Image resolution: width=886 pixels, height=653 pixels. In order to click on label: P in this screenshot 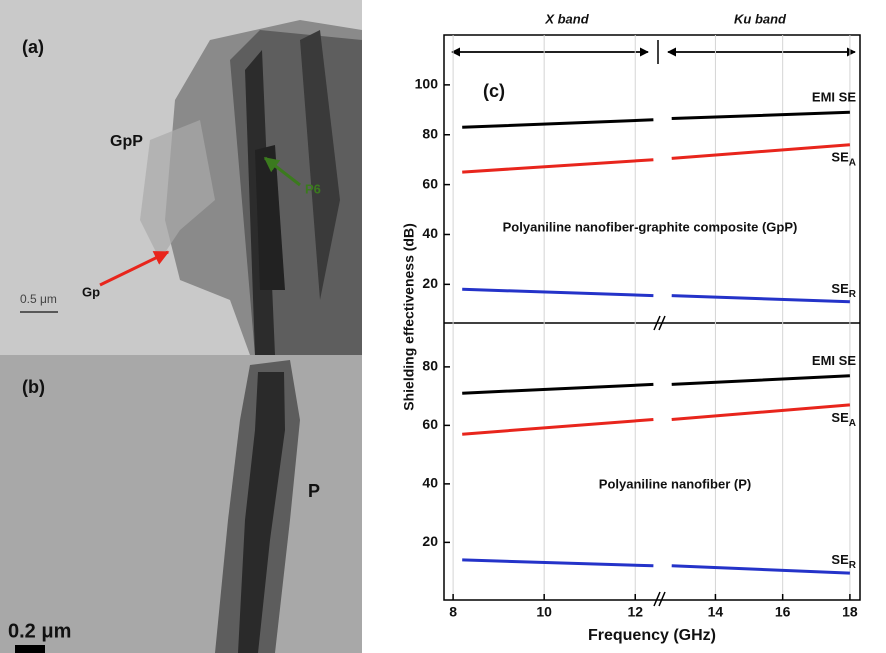, I will do `click(314, 491)`.